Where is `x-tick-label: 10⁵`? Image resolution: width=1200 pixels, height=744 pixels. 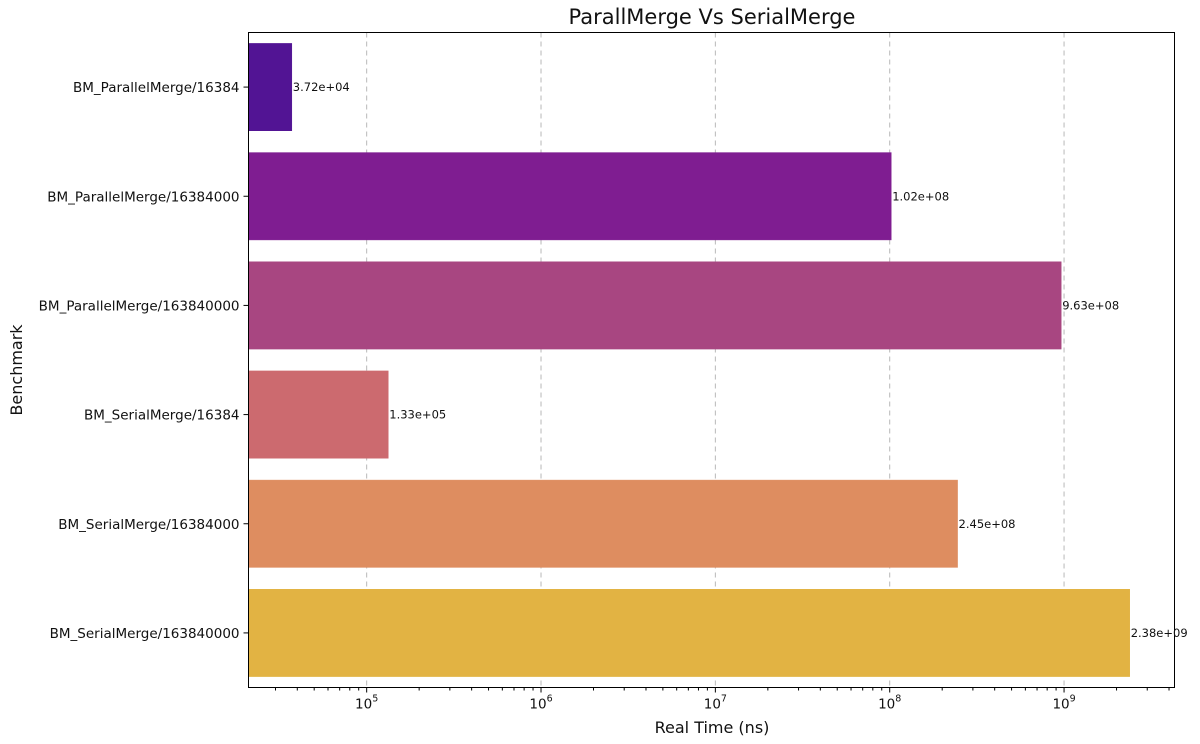 x-tick-label: 10⁵ is located at coordinates (366, 703).